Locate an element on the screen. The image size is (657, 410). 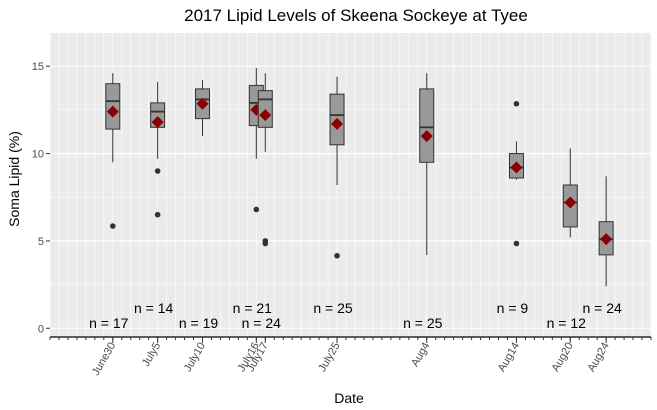
y-tick-label: 15 is located at coordinates (38, 67).